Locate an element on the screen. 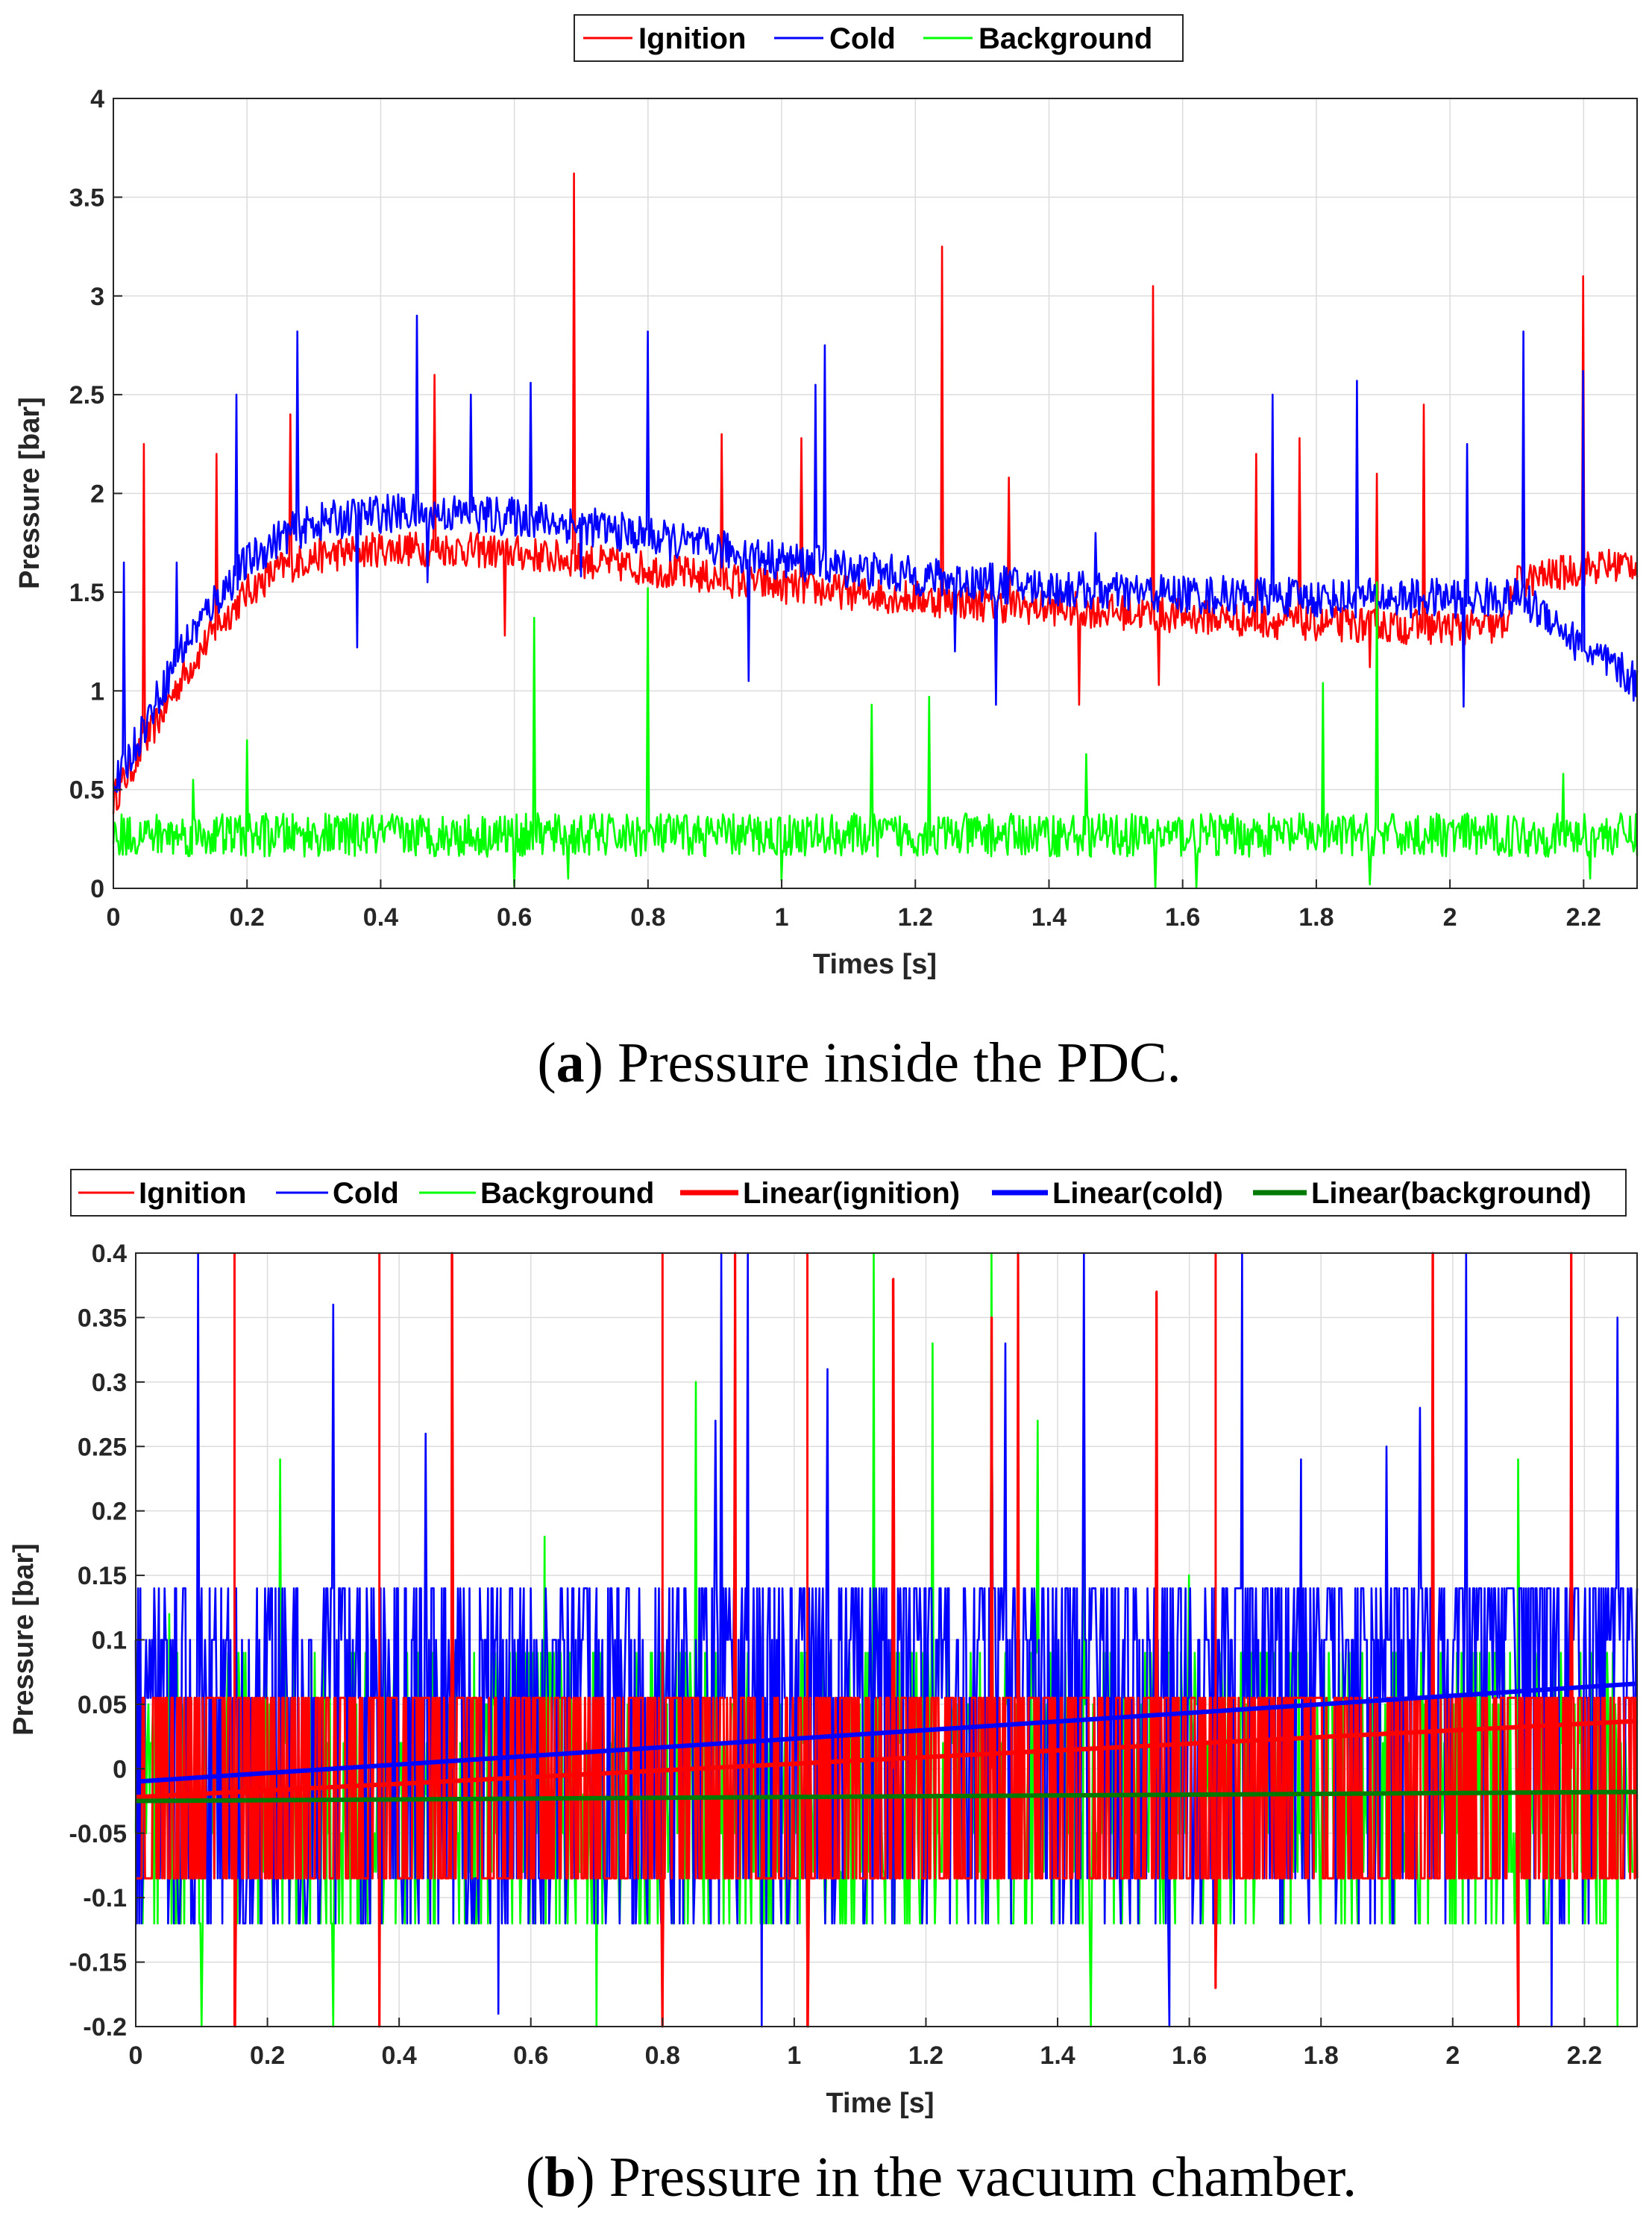  caption-a: (a) Pressure inside the PDC. is located at coordinates (859, 1063).